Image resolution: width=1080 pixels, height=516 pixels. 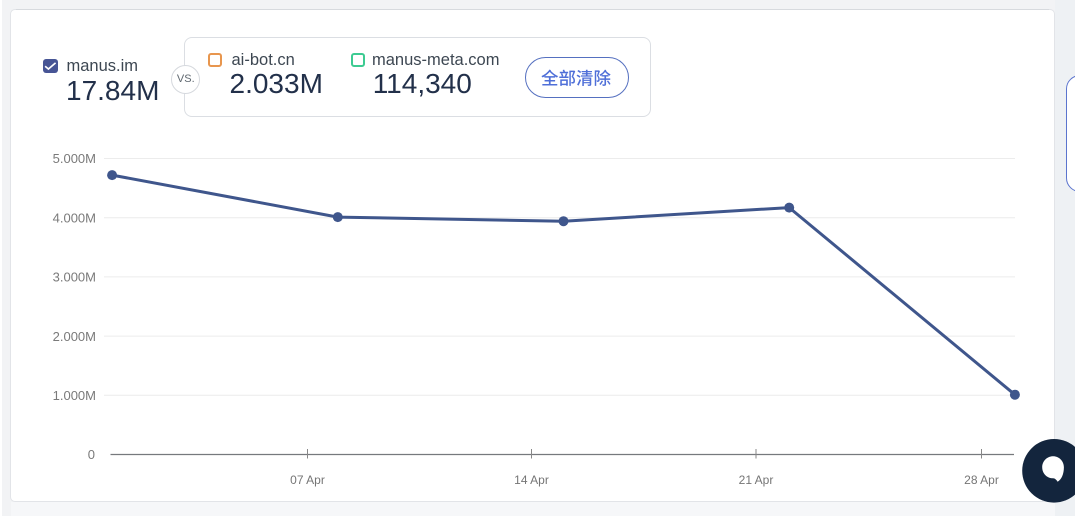 What do you see at coordinates (74, 336) in the screenshot?
I see `svg-text: 2.000M` at bounding box center [74, 336].